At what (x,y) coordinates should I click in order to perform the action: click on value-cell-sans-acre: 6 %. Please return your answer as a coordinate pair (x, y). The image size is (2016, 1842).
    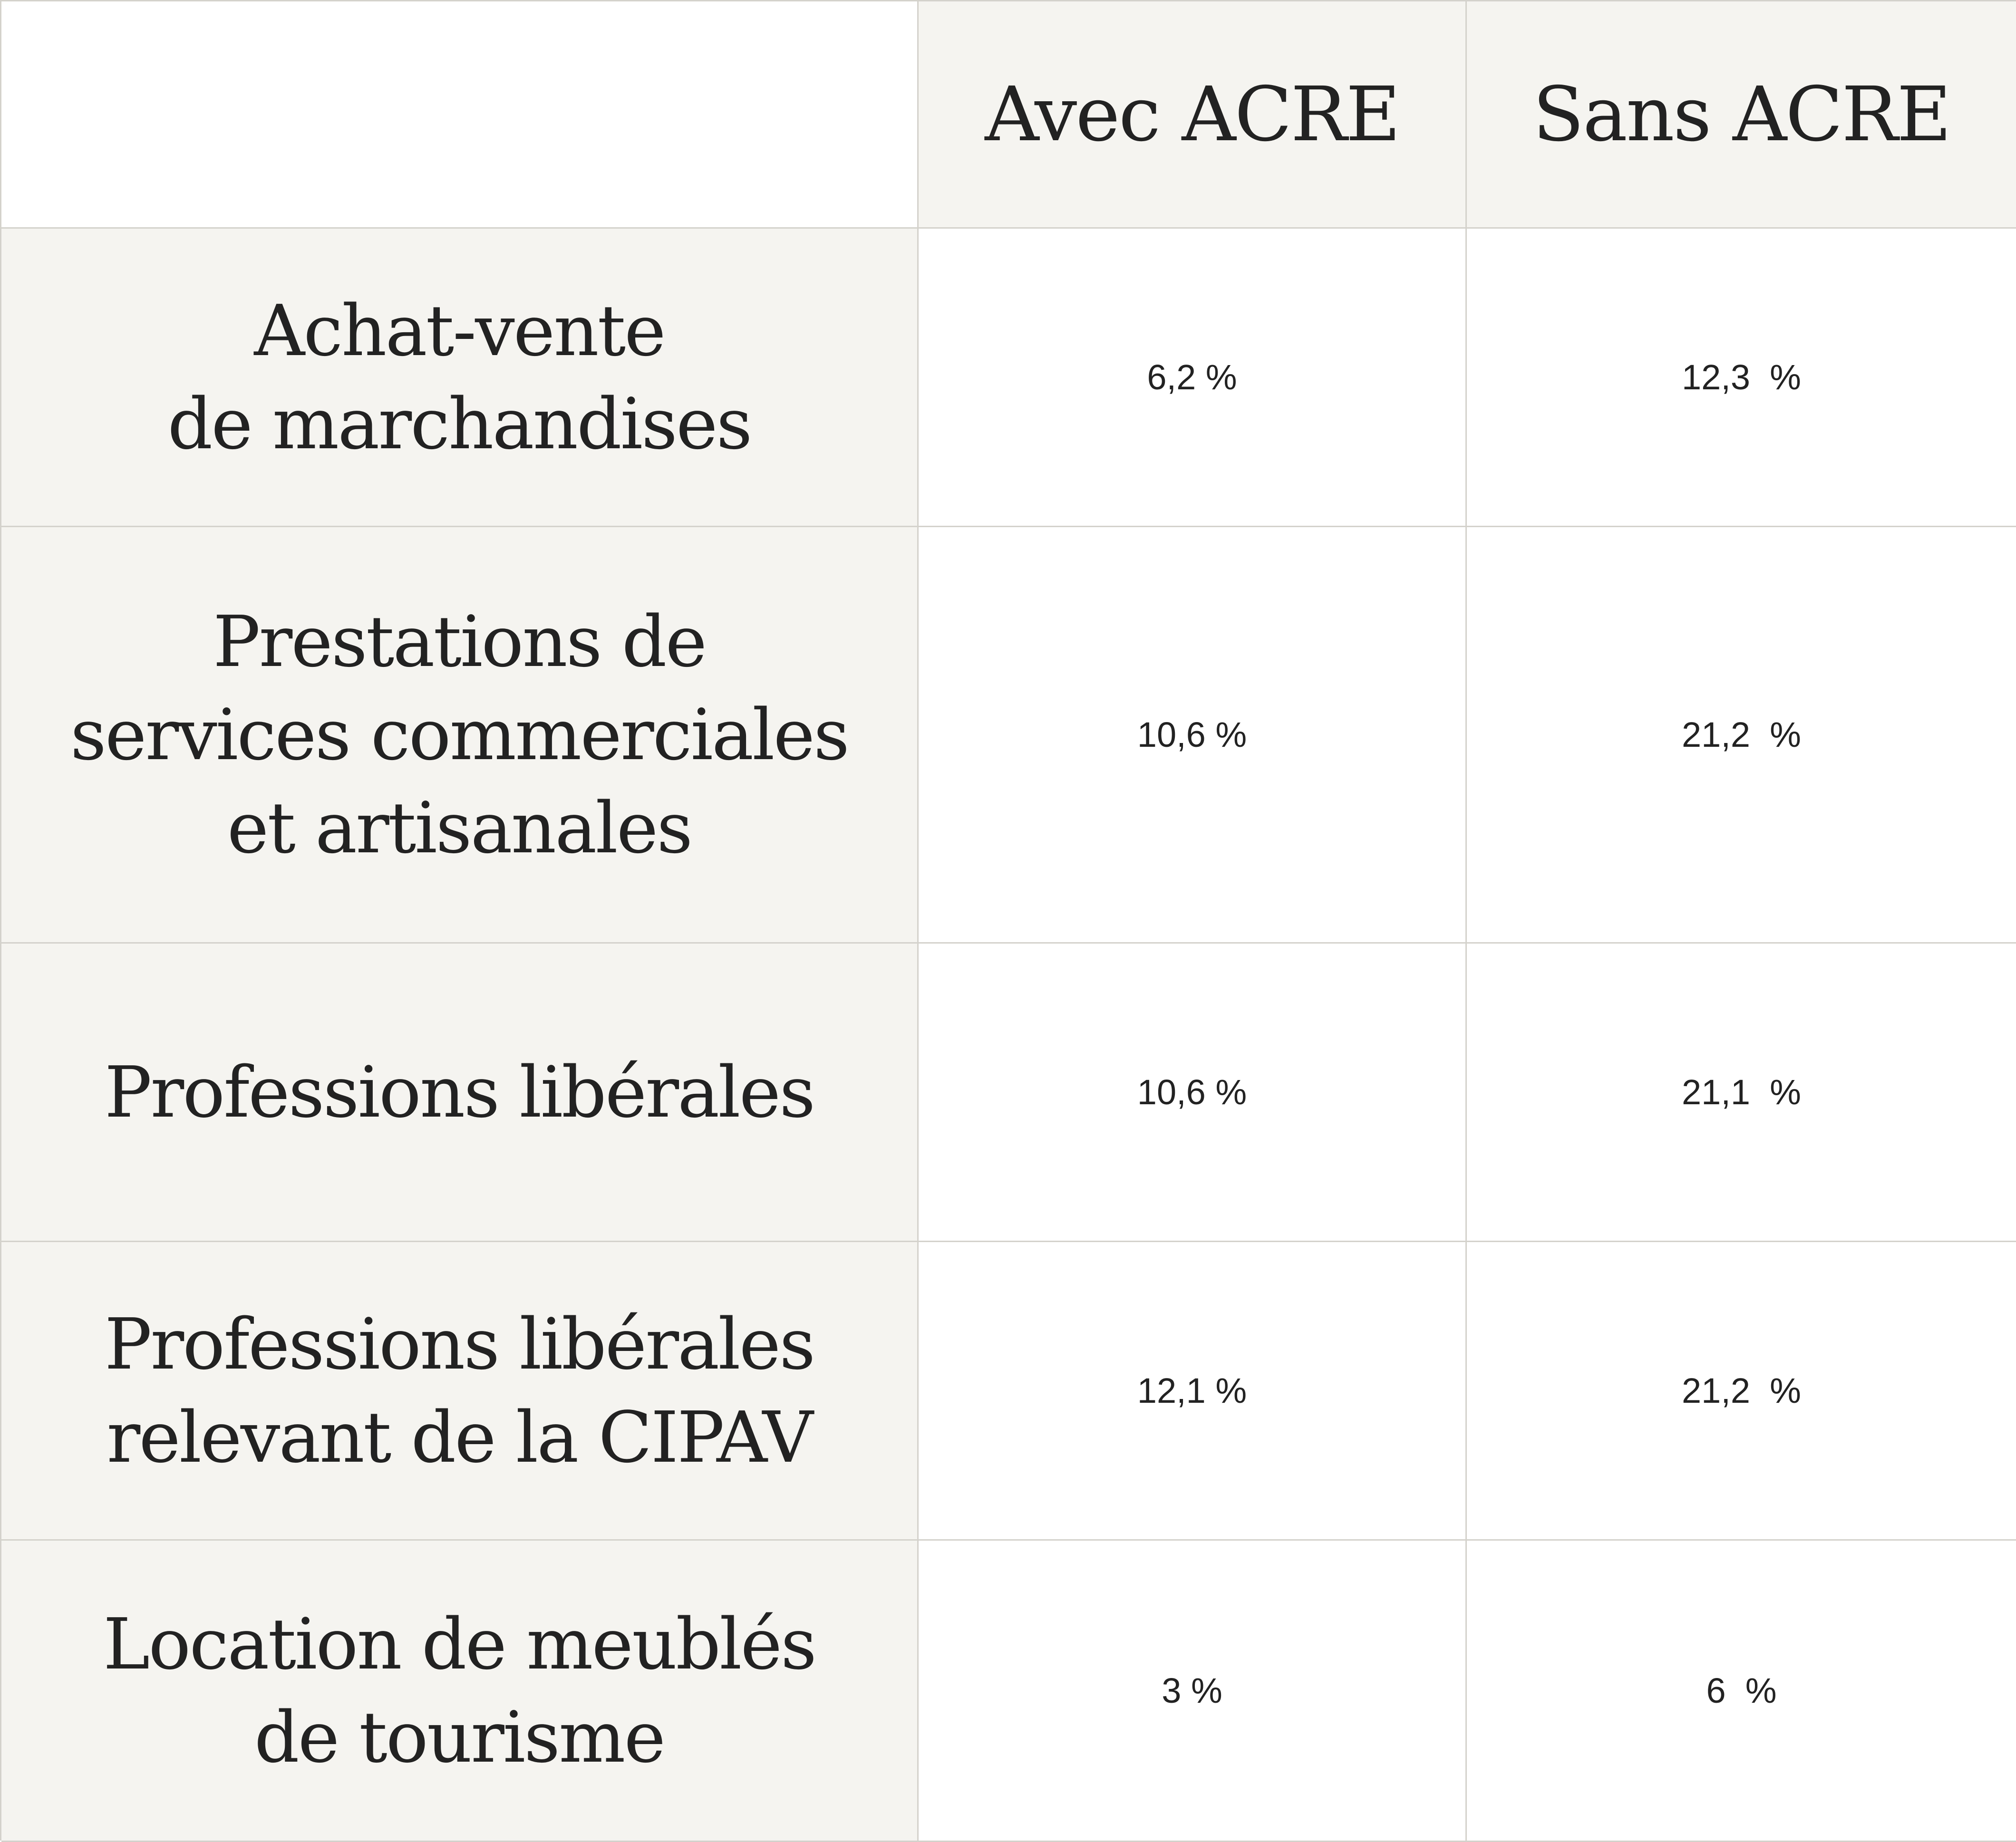
    Looking at the image, I should click on (1741, 1691).